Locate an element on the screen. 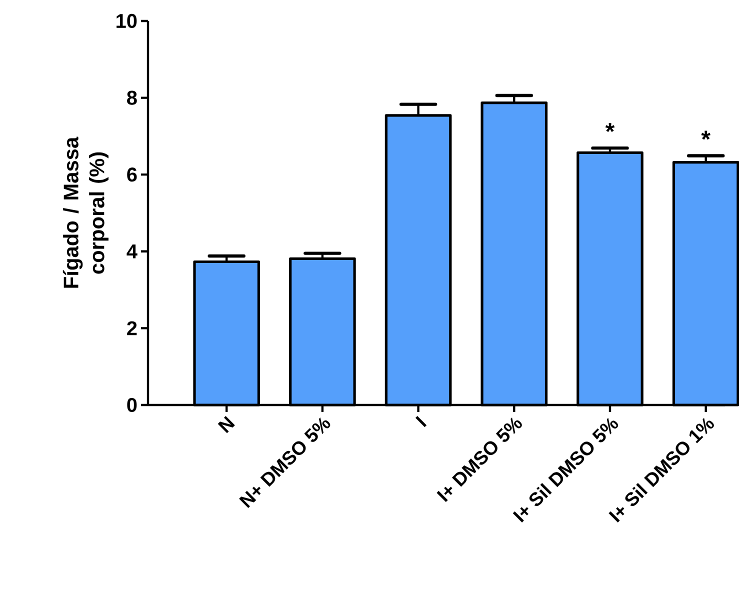  y-tick-label: 4 is located at coordinates (132, 251).